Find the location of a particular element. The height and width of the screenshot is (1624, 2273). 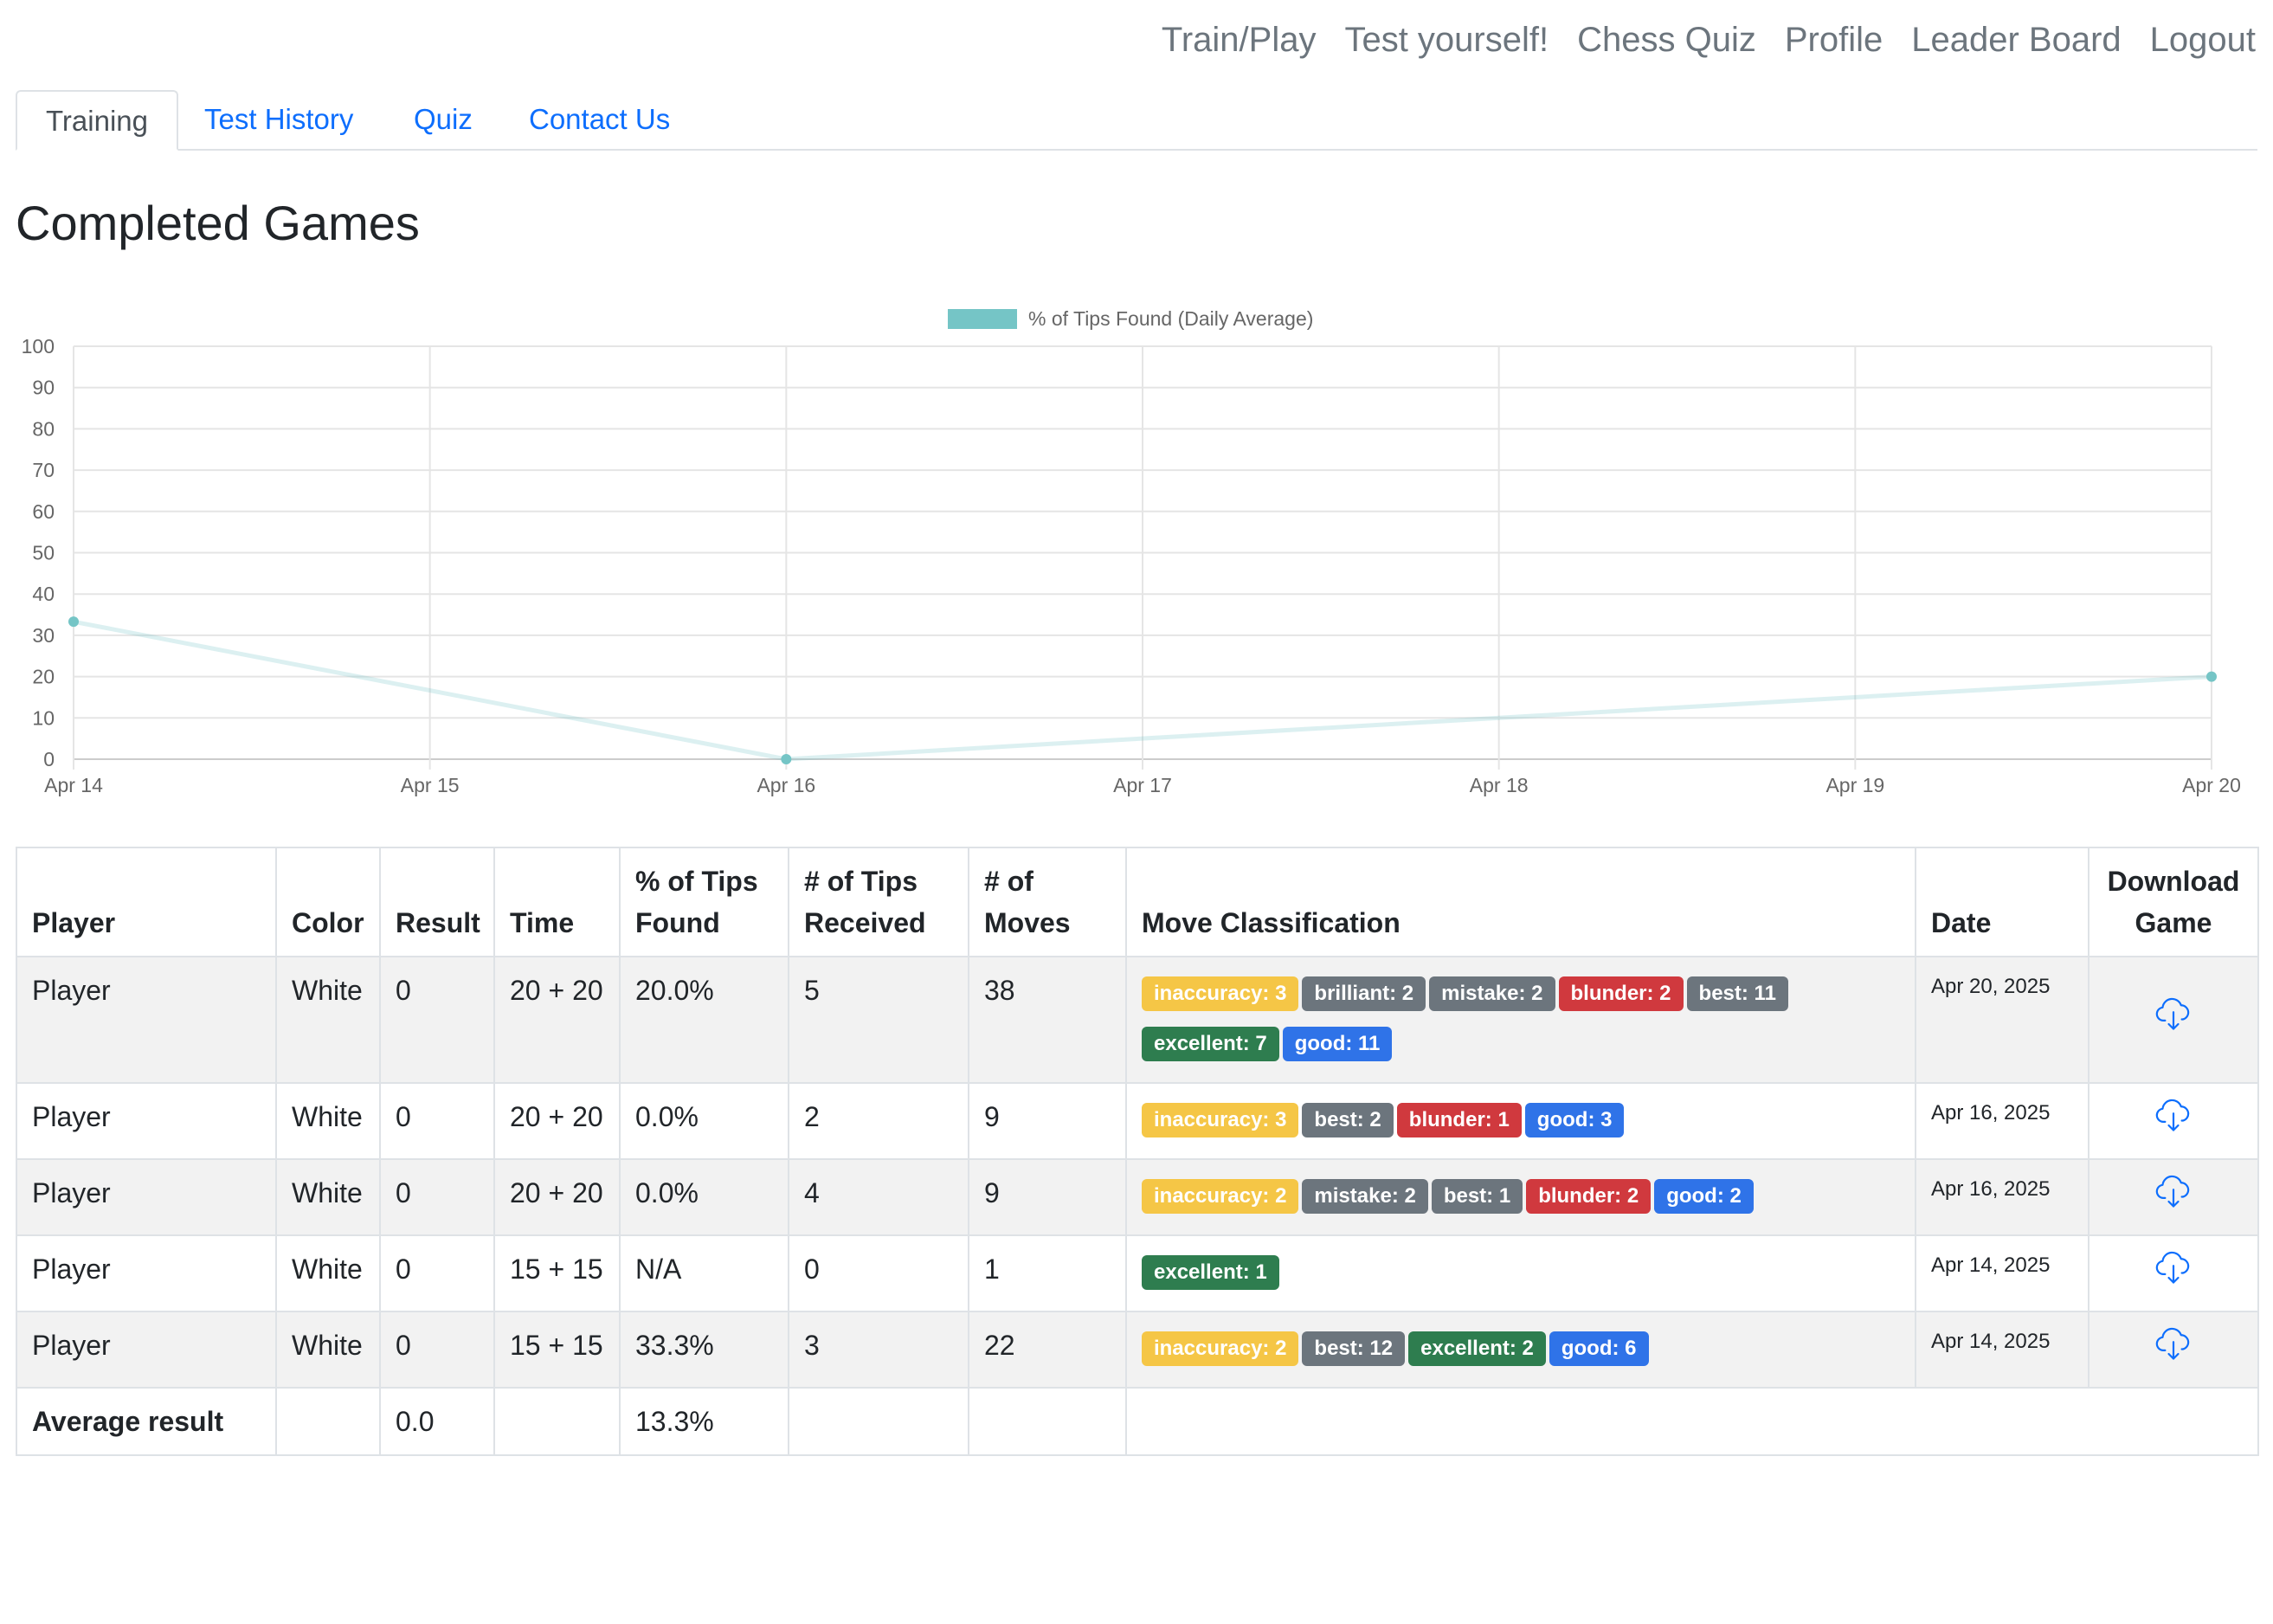

y-tick-label: 80 is located at coordinates (43, 428).